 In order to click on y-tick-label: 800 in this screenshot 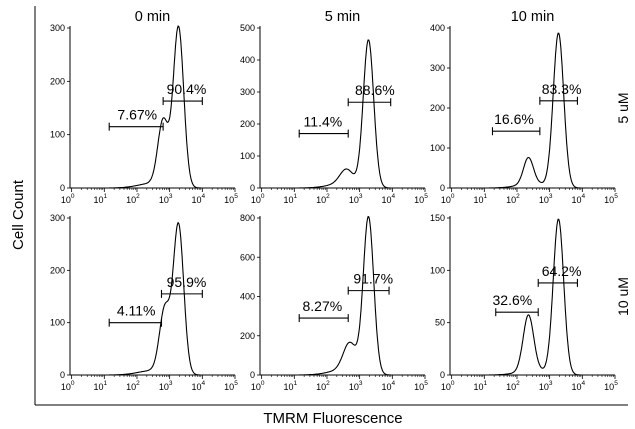, I will do `click(247, 218)`.